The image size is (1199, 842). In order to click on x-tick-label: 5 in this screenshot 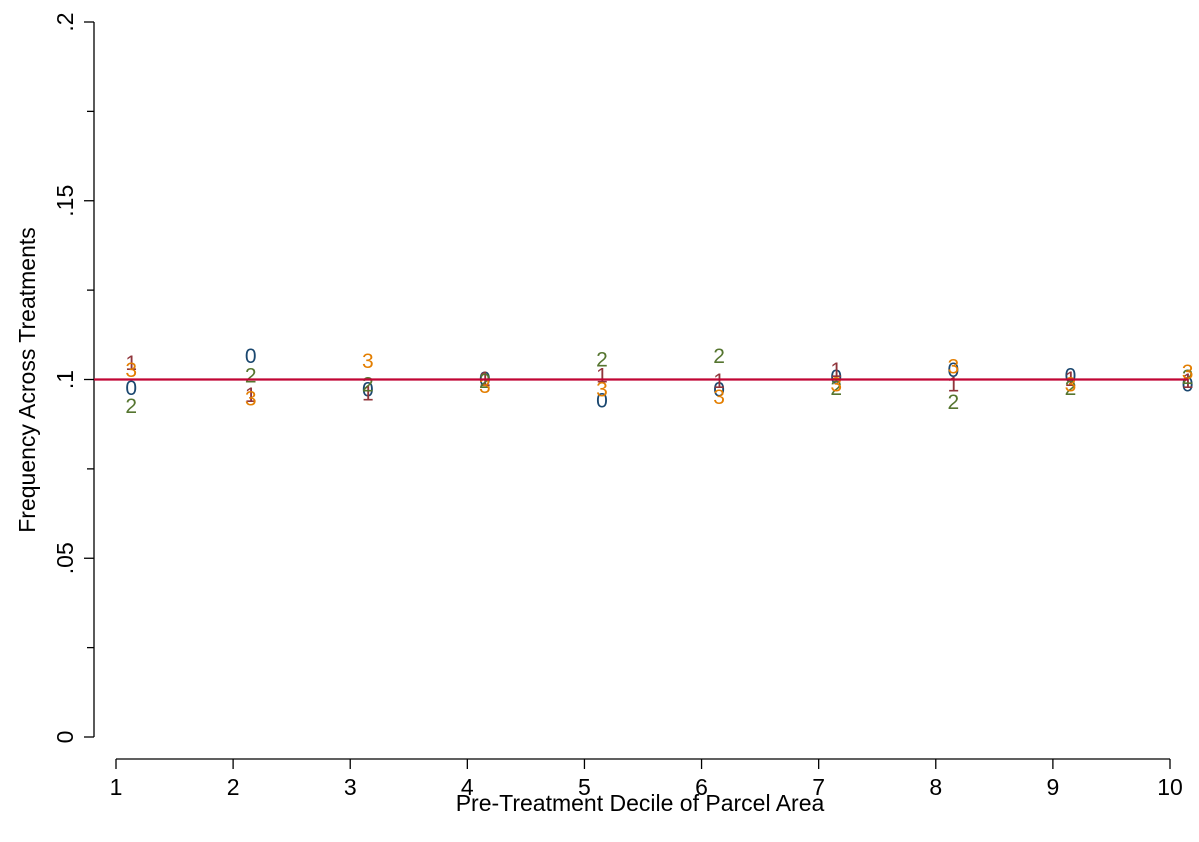, I will do `click(584, 787)`.